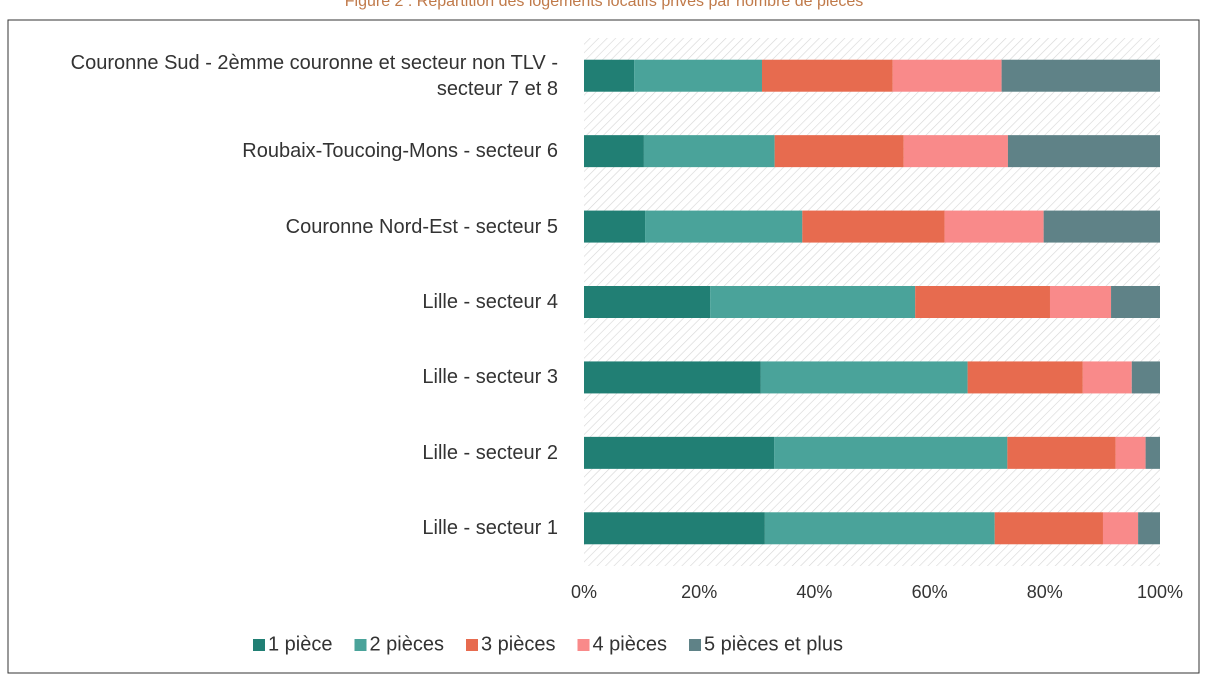  I want to click on category-label: Roubaix-Toucoing-Mons - secteur 6, so click(400, 151).